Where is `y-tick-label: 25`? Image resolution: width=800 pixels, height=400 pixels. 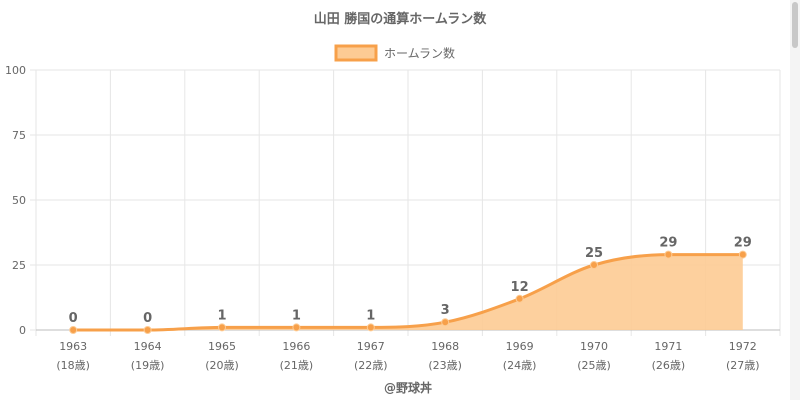 y-tick-label: 25 is located at coordinates (19, 265).